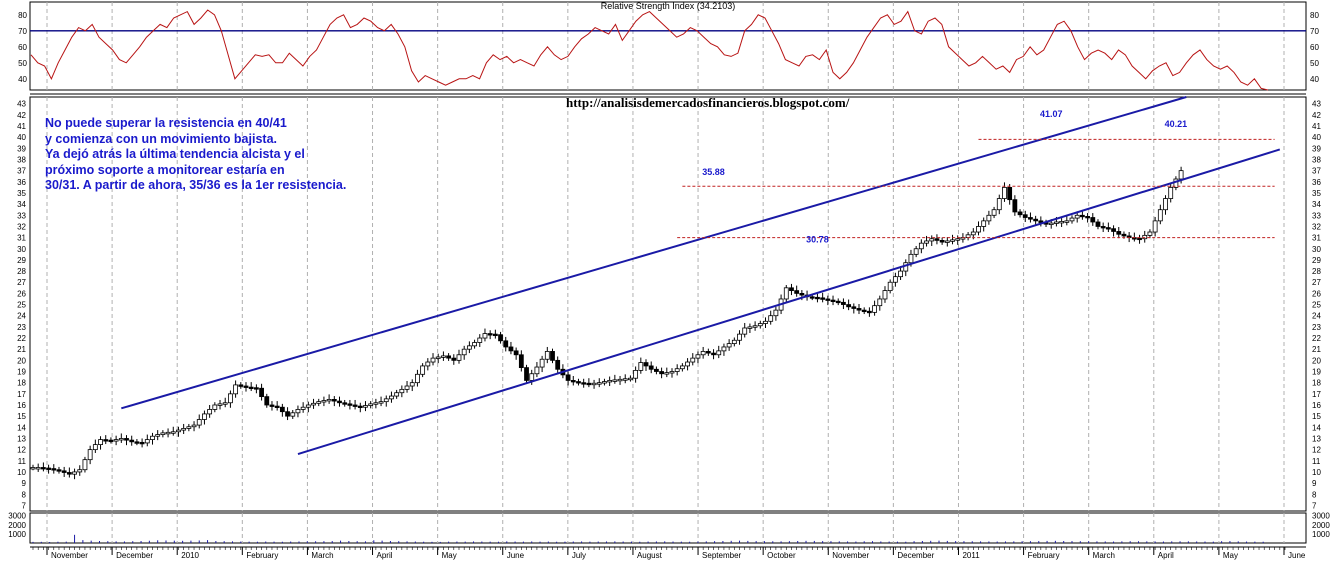  I want to click on price-tick-label: 14, so click(21, 427).